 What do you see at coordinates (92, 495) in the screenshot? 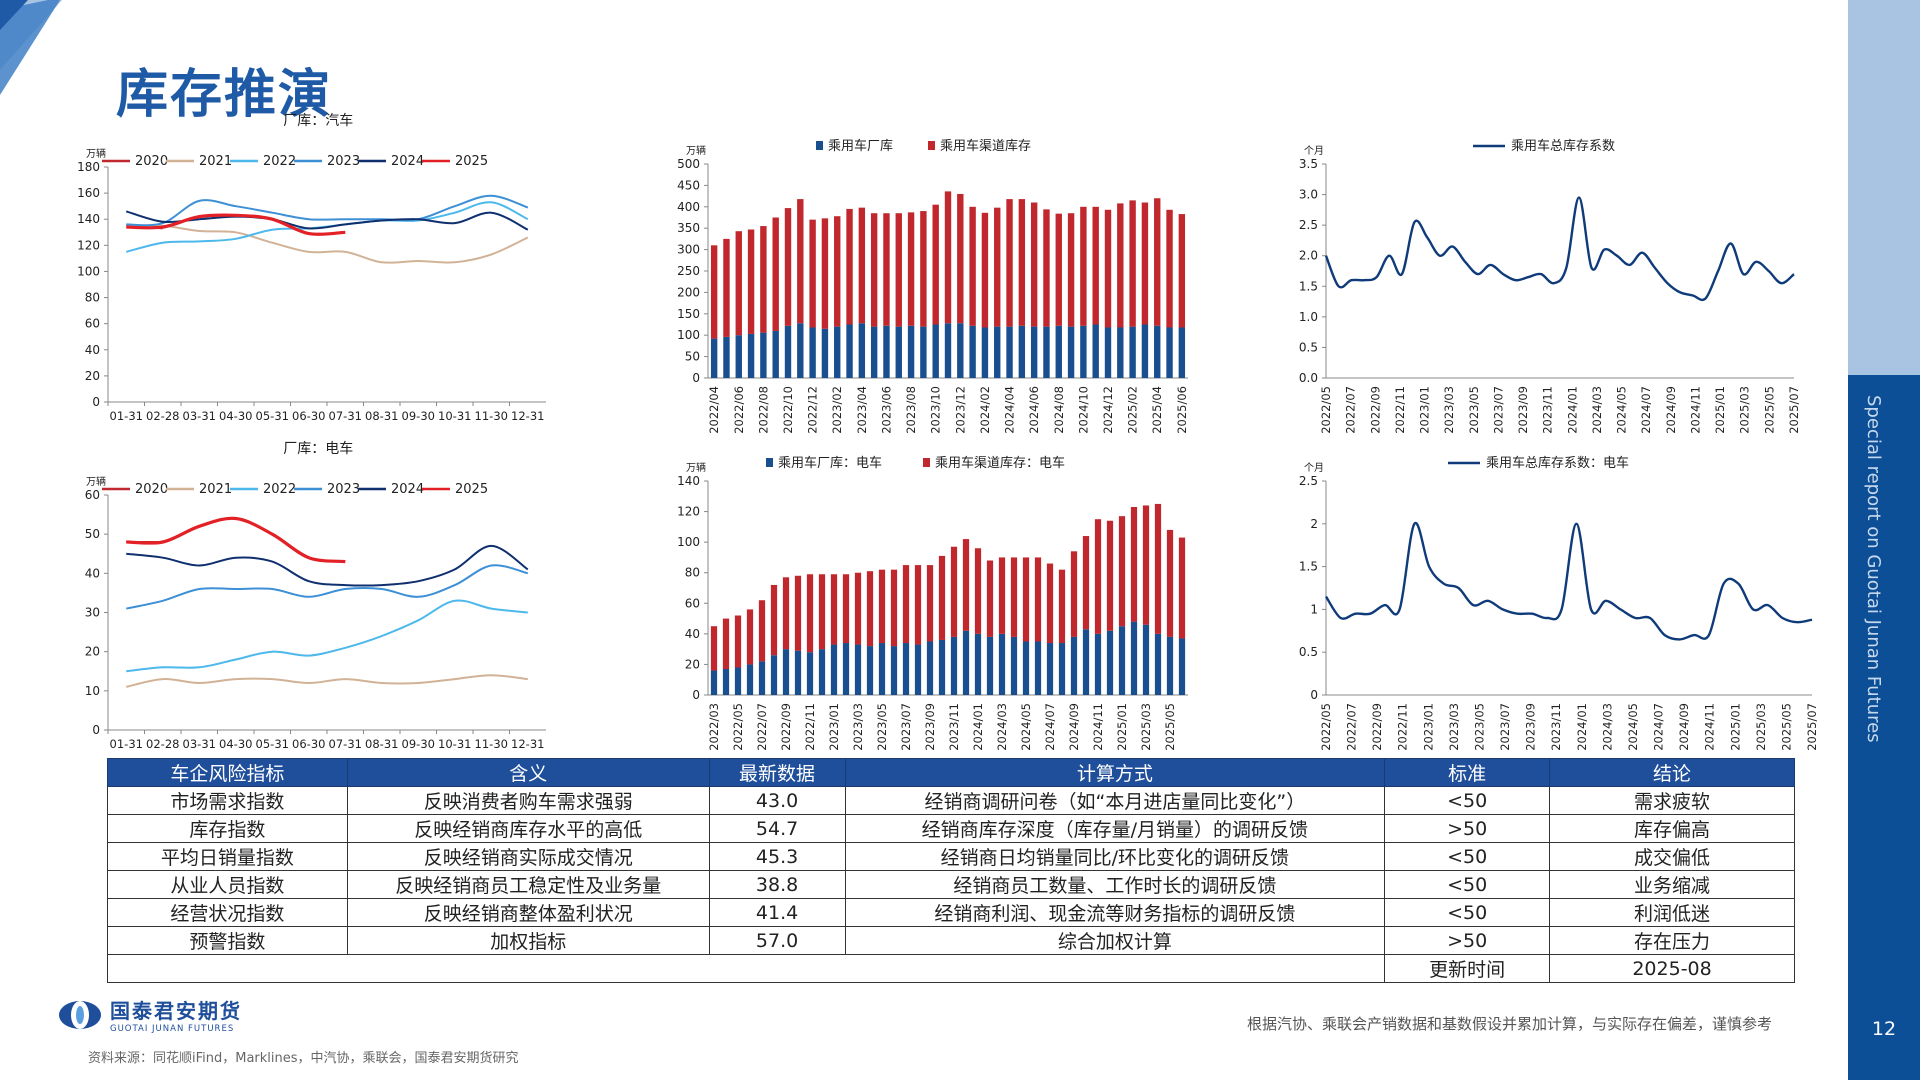
I see `y-tick-label: 60` at bounding box center [92, 495].